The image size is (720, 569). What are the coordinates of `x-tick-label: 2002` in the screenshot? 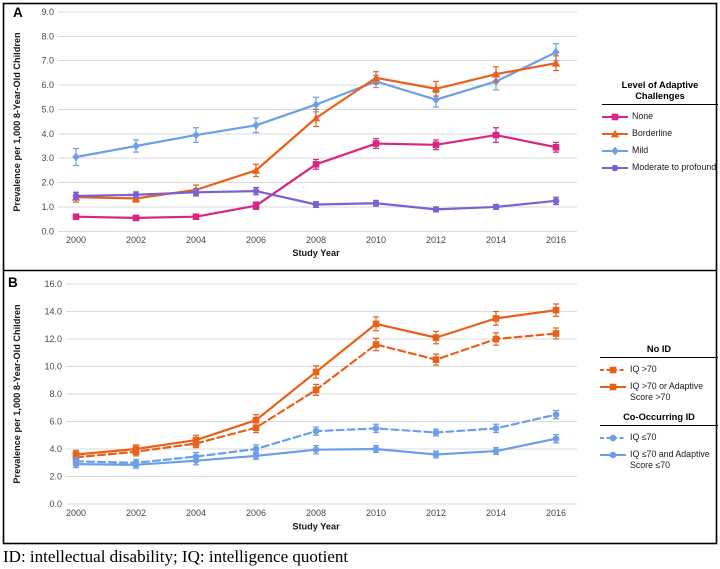 It's located at (136, 513).